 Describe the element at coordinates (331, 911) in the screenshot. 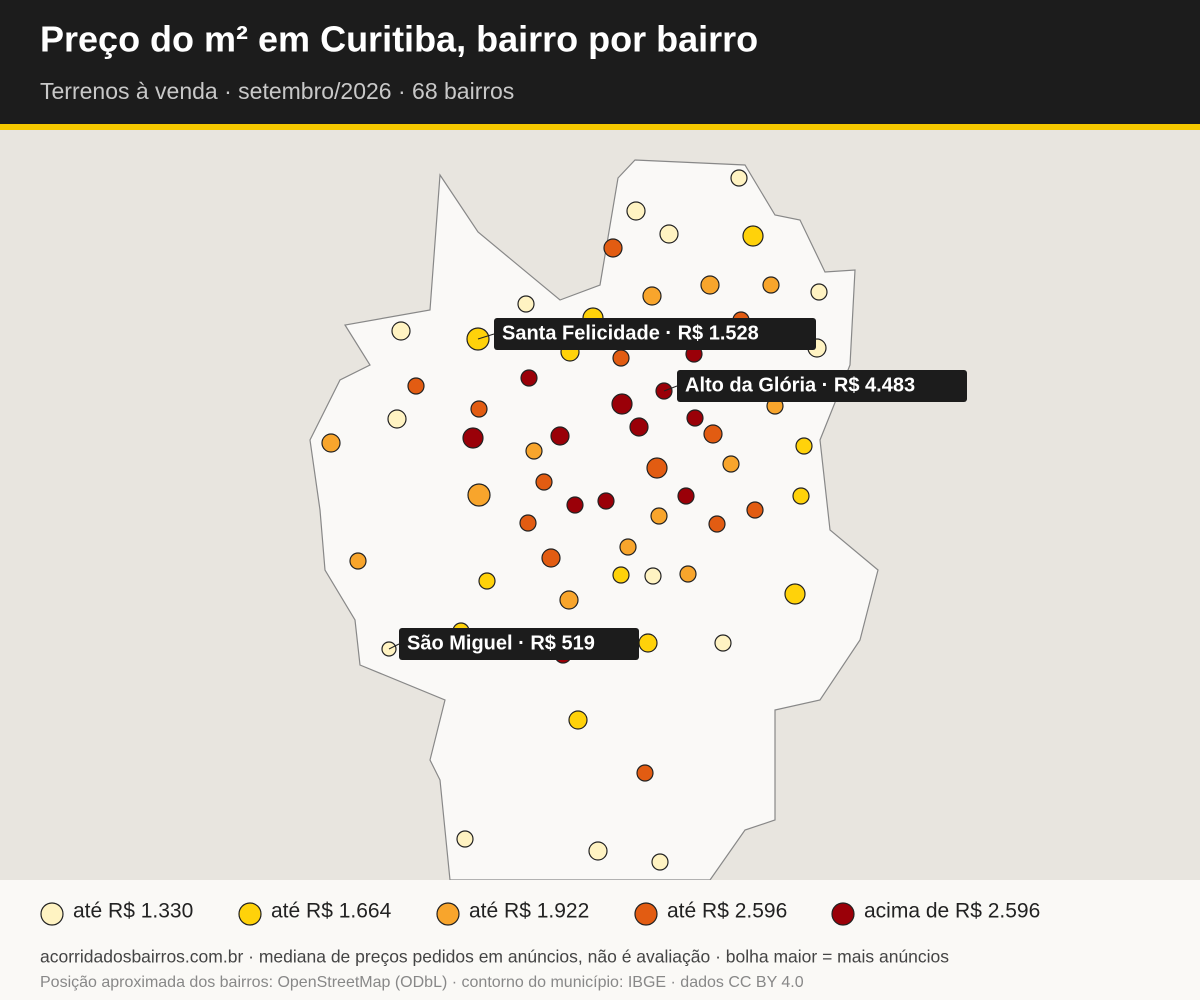

I see `legend-label: até R$ 1.664` at that location.